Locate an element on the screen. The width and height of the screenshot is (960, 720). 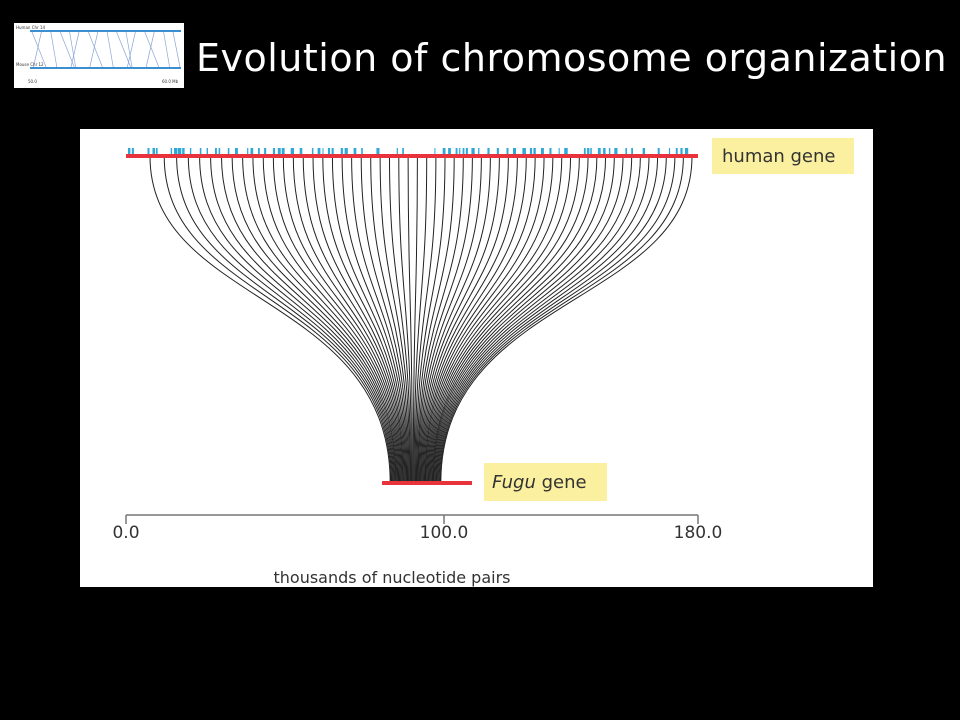
fugu-label-box is located at coordinates (545, 482).